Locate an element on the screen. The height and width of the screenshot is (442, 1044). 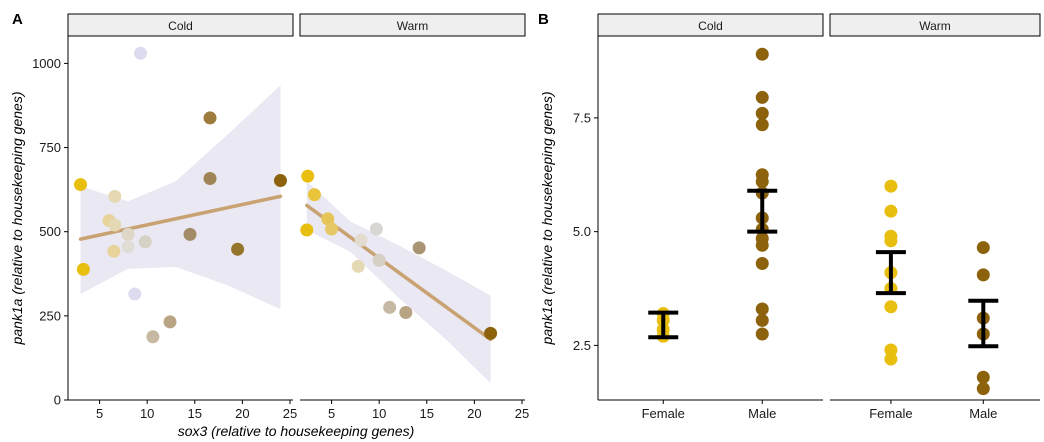
confidence-ribbon-cold is located at coordinates (180, 197).